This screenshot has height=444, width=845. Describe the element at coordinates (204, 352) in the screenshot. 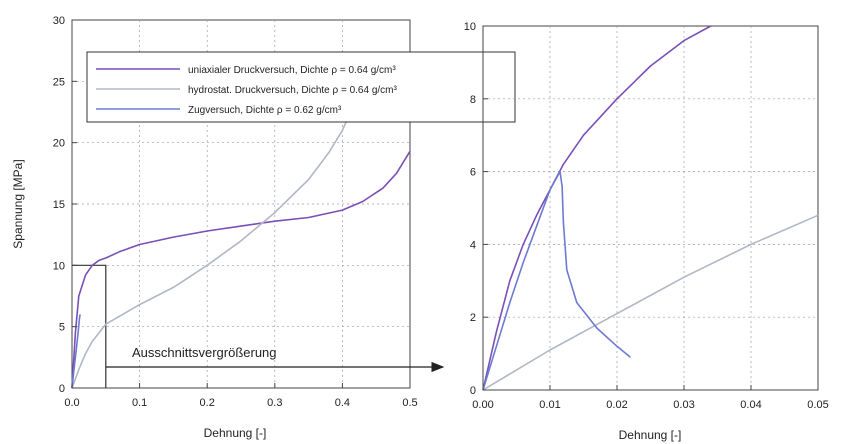

I see `zoom-annotation: Ausschnittsvergrößerung` at that location.